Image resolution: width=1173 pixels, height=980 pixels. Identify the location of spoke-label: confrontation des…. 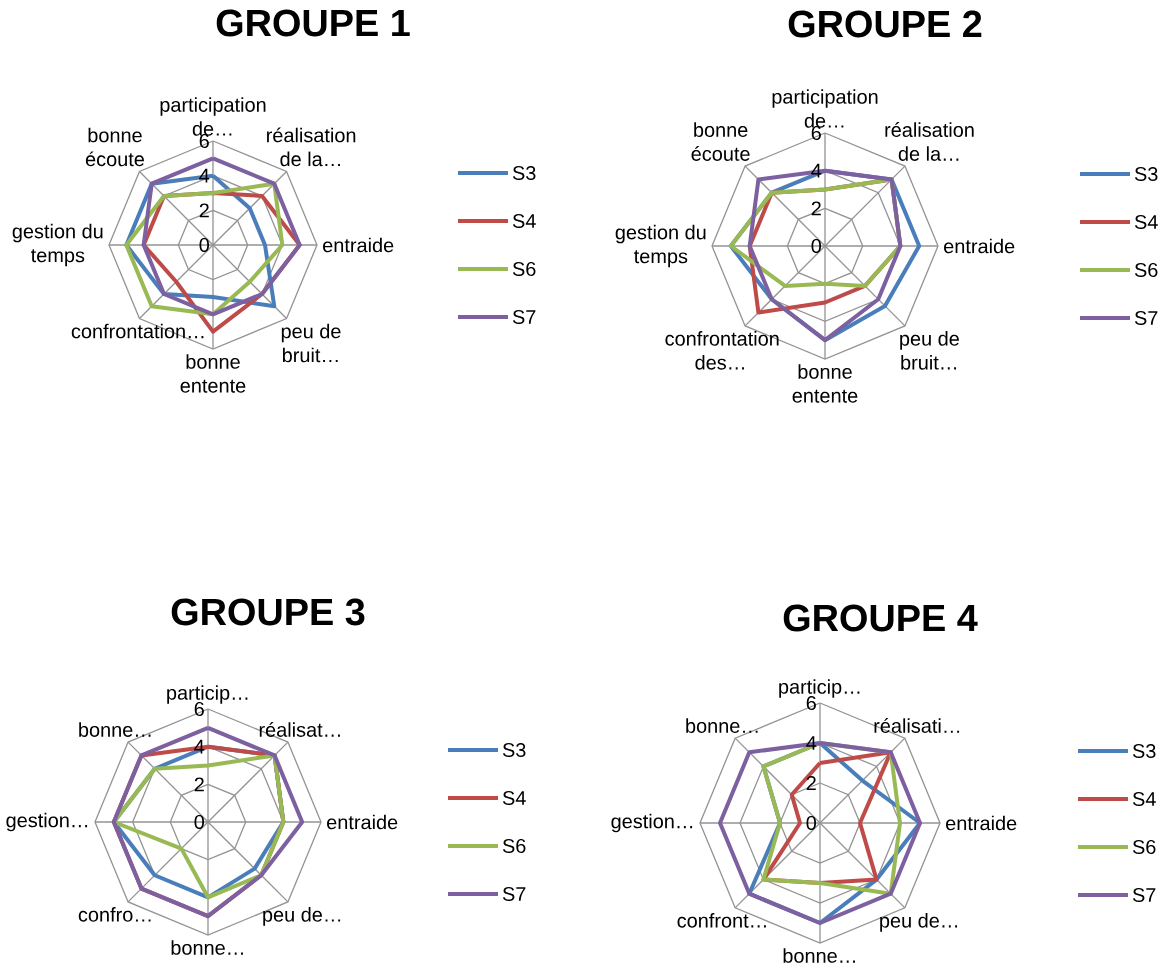
(722, 350).